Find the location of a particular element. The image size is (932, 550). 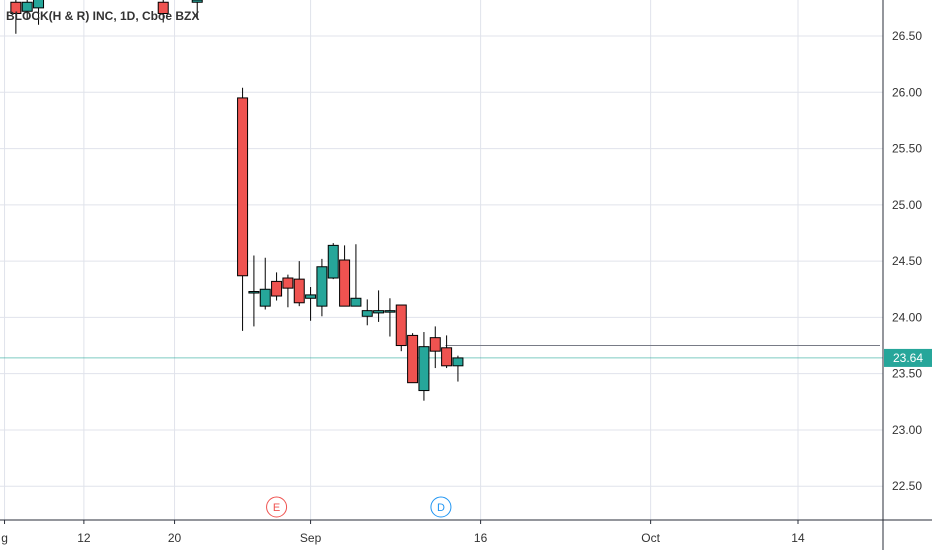

y-tick-label: 24.50 is located at coordinates (907, 261).